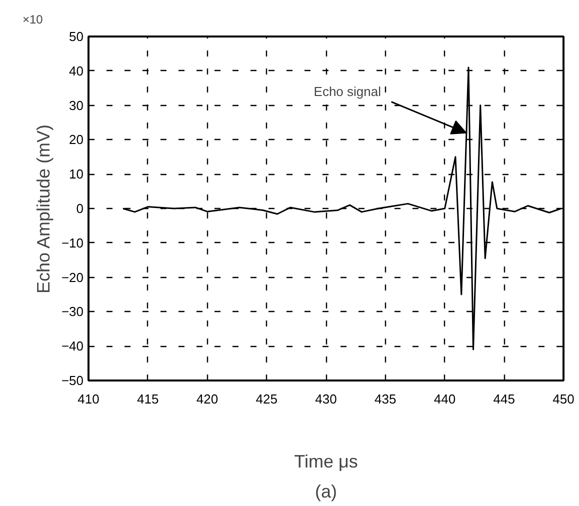  What do you see at coordinates (72, 346) in the screenshot?
I see `y-tick-label: −40` at bounding box center [72, 346].